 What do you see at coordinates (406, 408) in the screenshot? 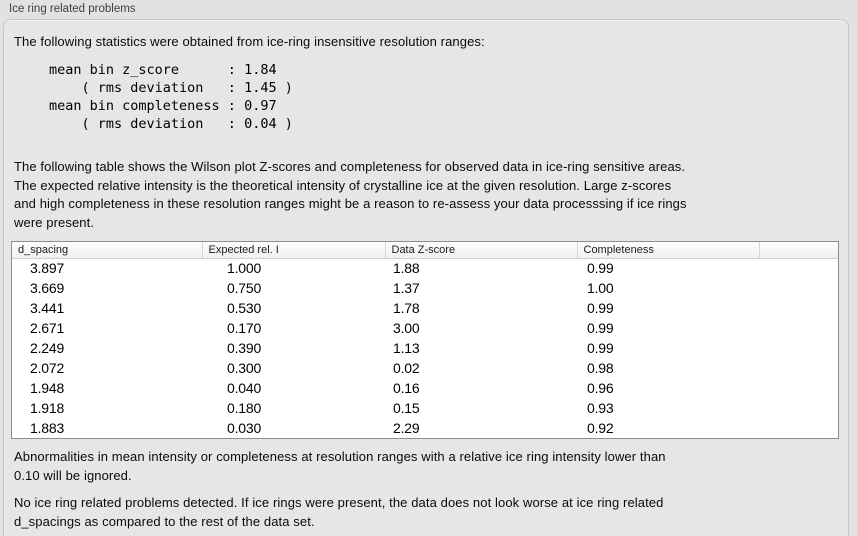
I see `table-cell: 0.15` at bounding box center [406, 408].